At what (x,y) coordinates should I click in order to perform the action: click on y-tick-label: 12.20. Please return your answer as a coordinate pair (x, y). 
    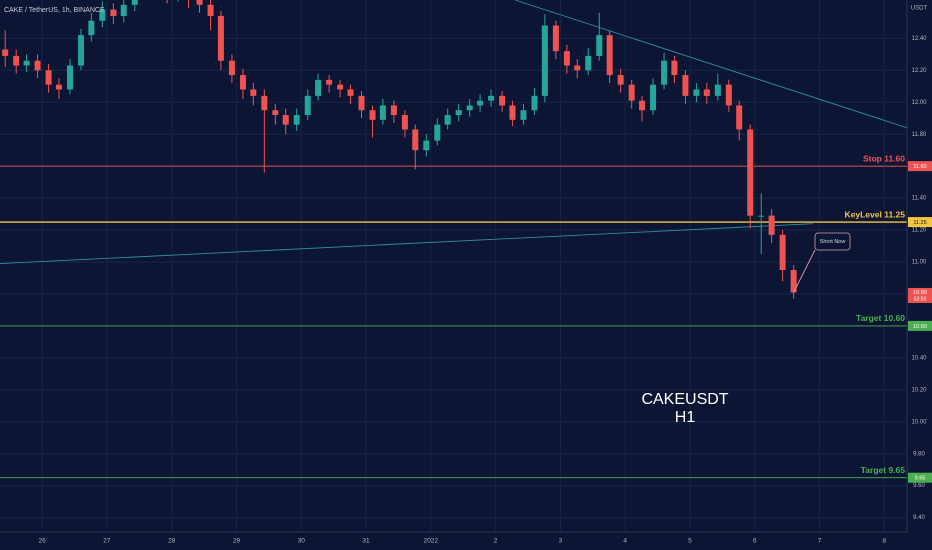
    Looking at the image, I should click on (919, 71).